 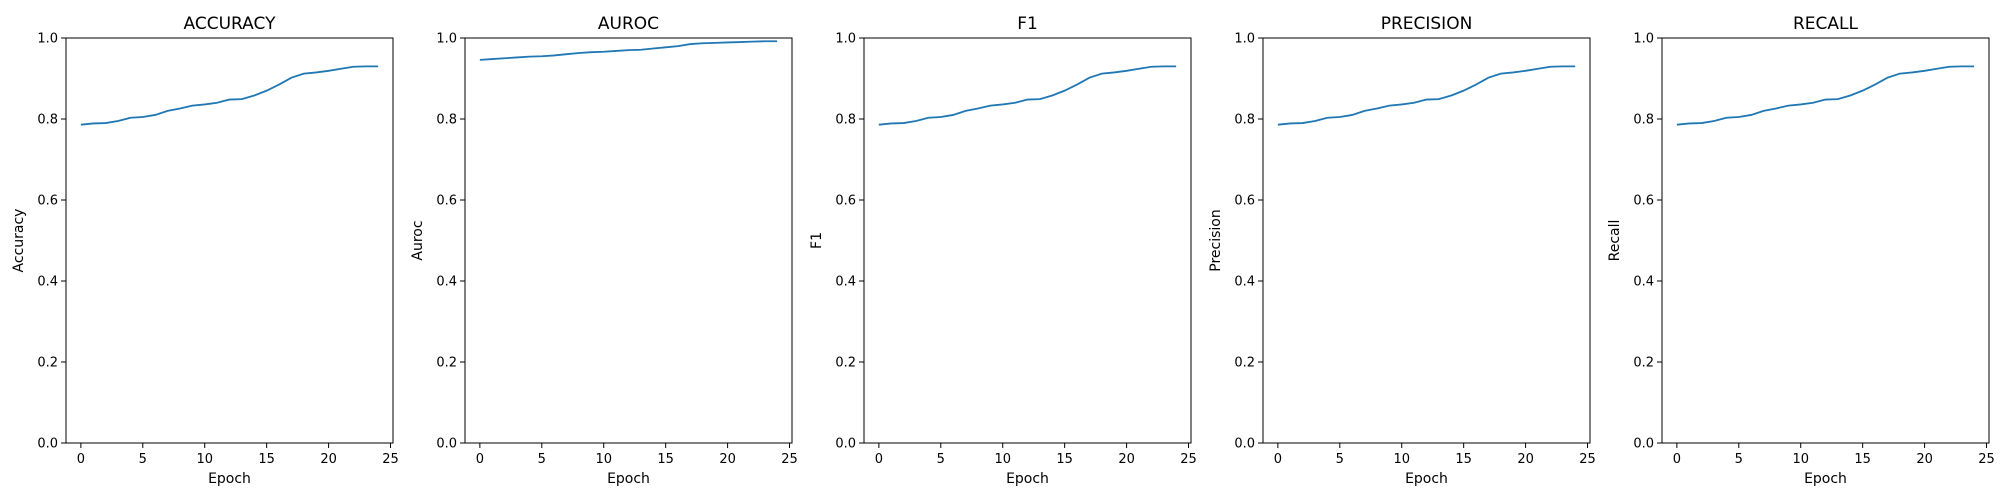 I want to click on chart-title: PRECISION, so click(x=1427, y=24).